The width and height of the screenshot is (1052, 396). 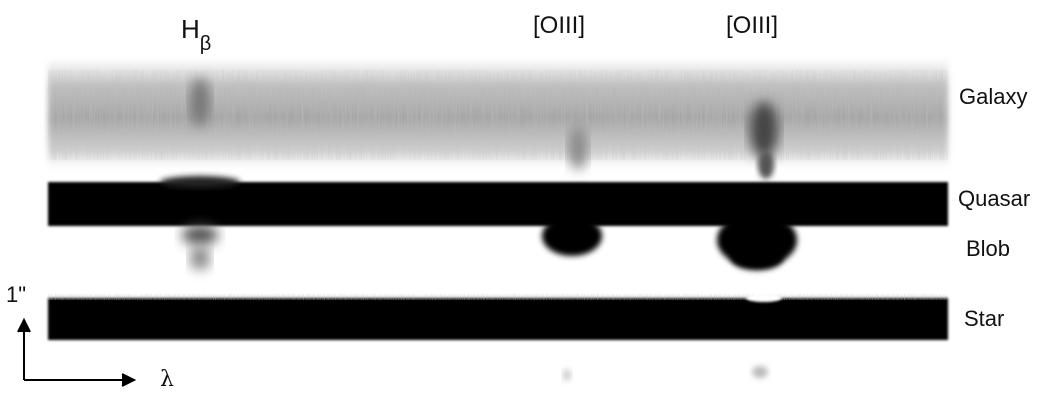 I want to click on oiii-label-2: [OIII], so click(x=752, y=25).